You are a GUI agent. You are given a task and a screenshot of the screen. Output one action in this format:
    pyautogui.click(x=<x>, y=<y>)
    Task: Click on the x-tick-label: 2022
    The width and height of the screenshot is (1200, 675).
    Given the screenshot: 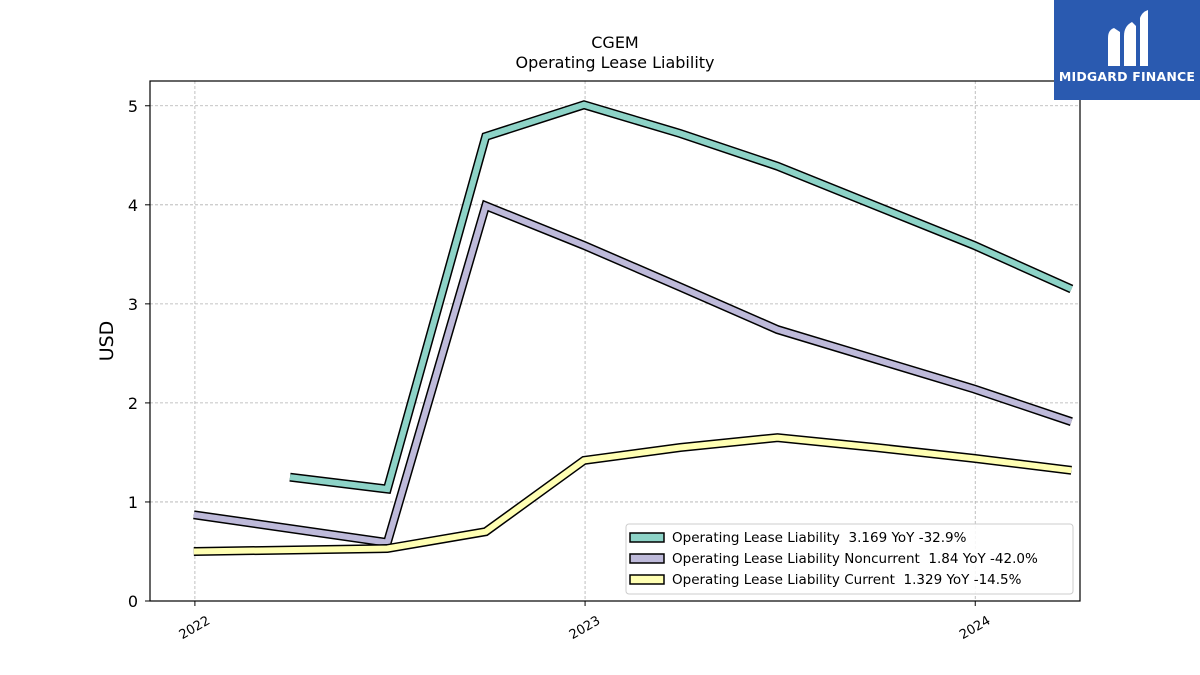 What is the action you would take?
    pyautogui.click(x=195, y=628)
    